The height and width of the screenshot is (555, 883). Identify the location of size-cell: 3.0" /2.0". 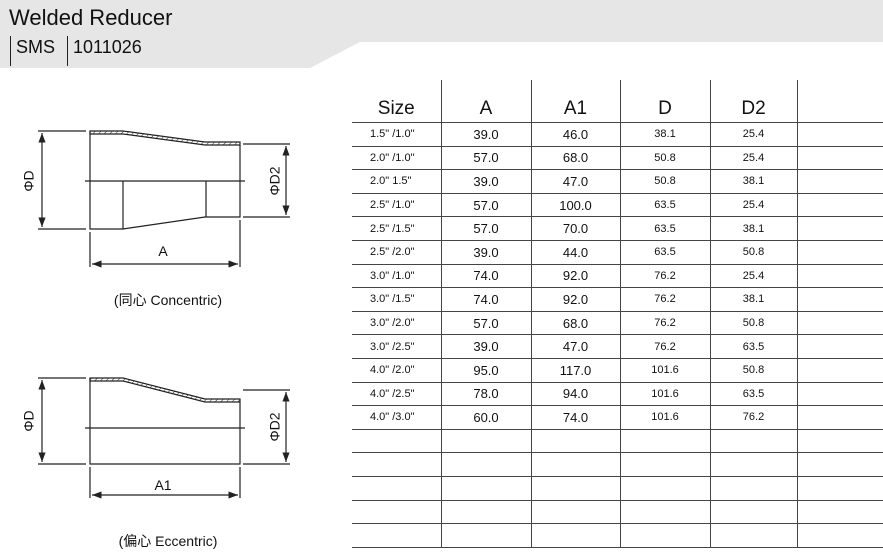
(396, 323).